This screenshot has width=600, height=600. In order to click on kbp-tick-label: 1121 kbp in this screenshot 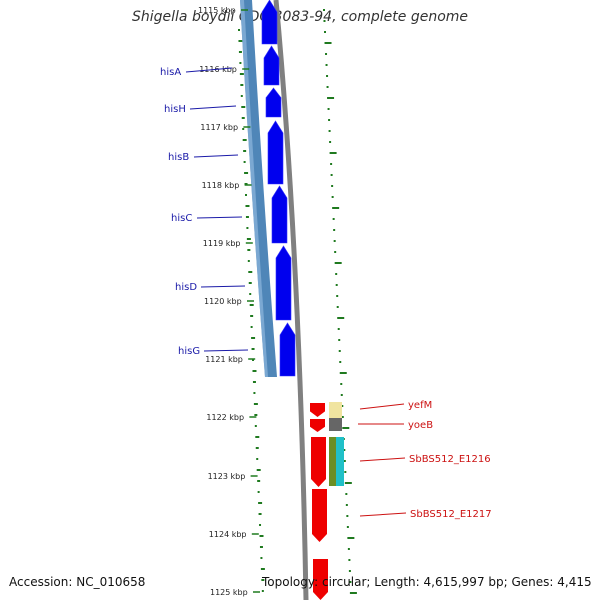, I will do `click(224, 359)`.